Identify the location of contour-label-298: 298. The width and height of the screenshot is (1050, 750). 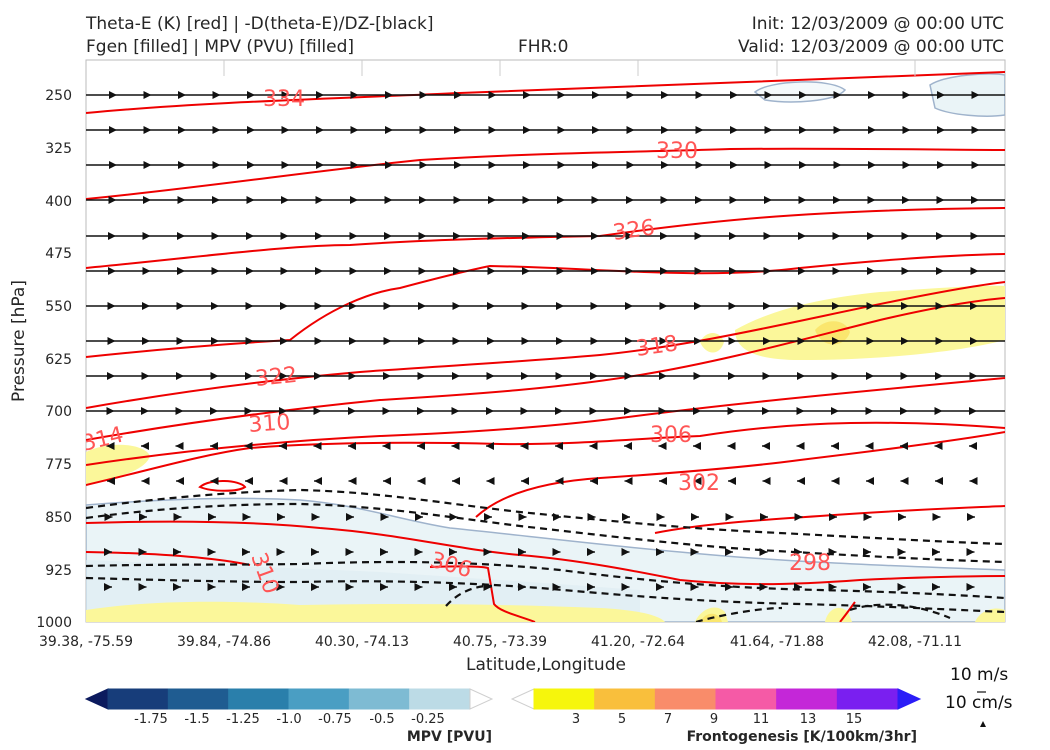
(810, 563).